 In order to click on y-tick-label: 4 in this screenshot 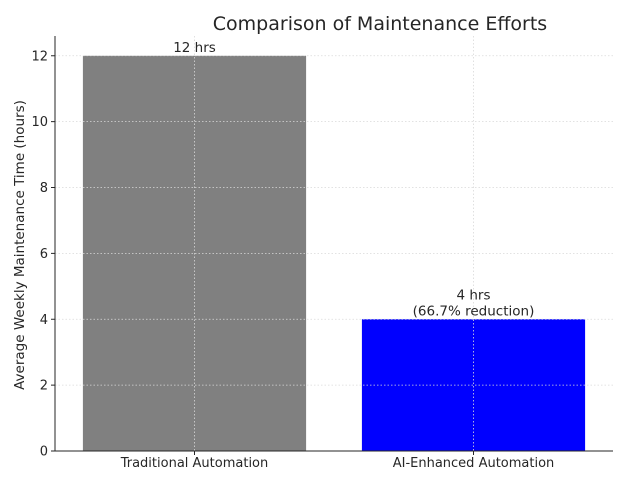, I will do `click(44, 320)`.